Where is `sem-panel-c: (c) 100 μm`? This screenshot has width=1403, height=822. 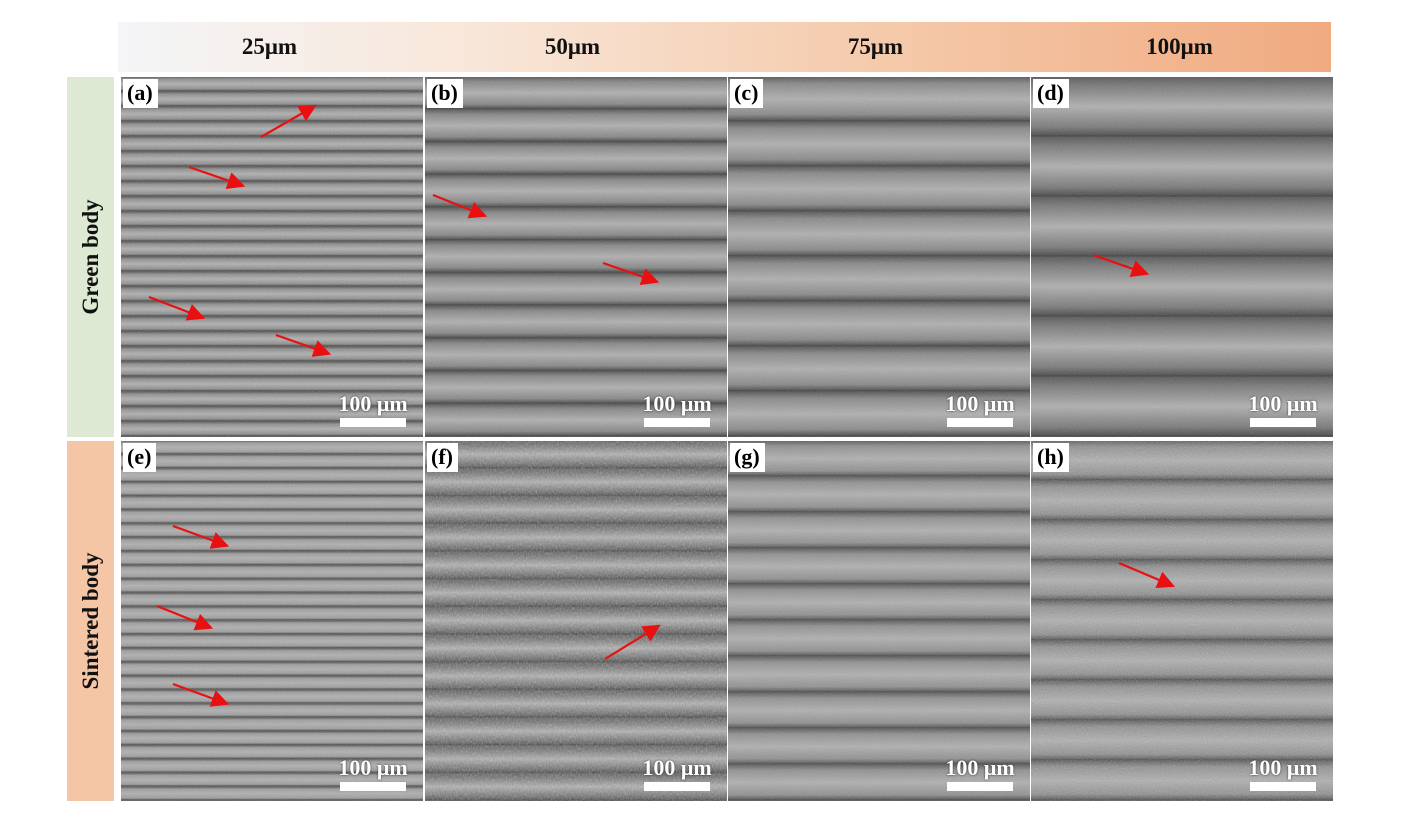 sem-panel-c: (c) 100 μm is located at coordinates (879, 257).